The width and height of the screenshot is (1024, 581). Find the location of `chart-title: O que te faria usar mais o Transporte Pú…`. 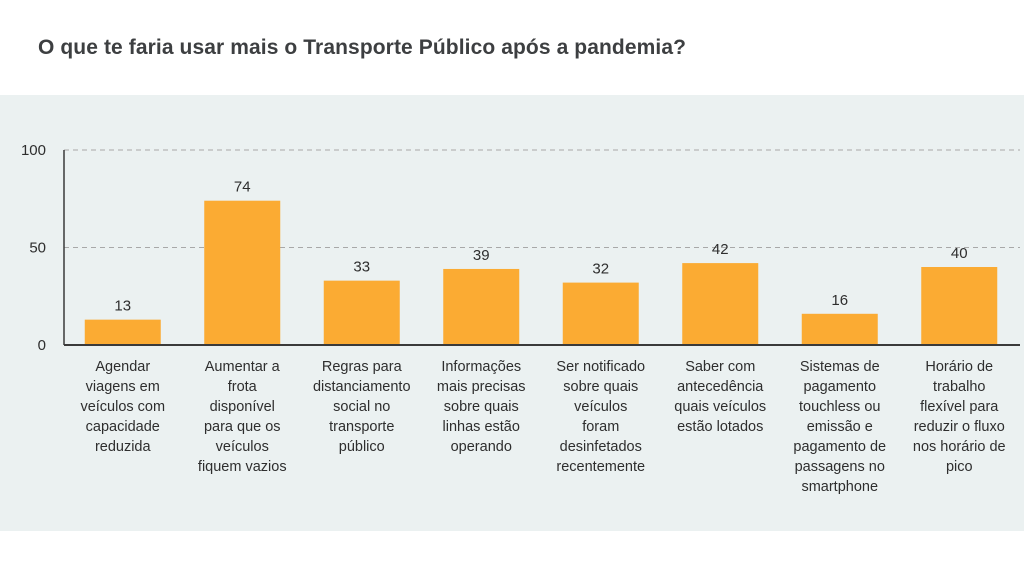

chart-title: O que te faria usar mais o Transporte Pú… is located at coordinates (362, 47).